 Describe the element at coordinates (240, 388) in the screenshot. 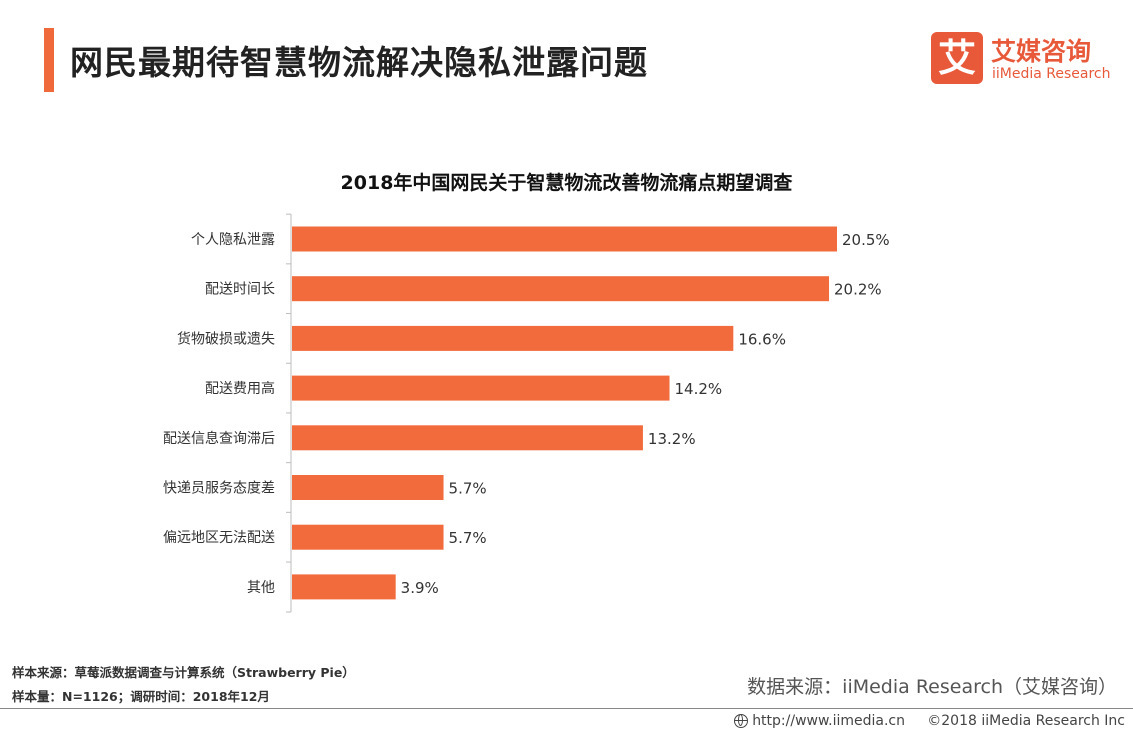

I see `category-label: 配送费用高` at that location.